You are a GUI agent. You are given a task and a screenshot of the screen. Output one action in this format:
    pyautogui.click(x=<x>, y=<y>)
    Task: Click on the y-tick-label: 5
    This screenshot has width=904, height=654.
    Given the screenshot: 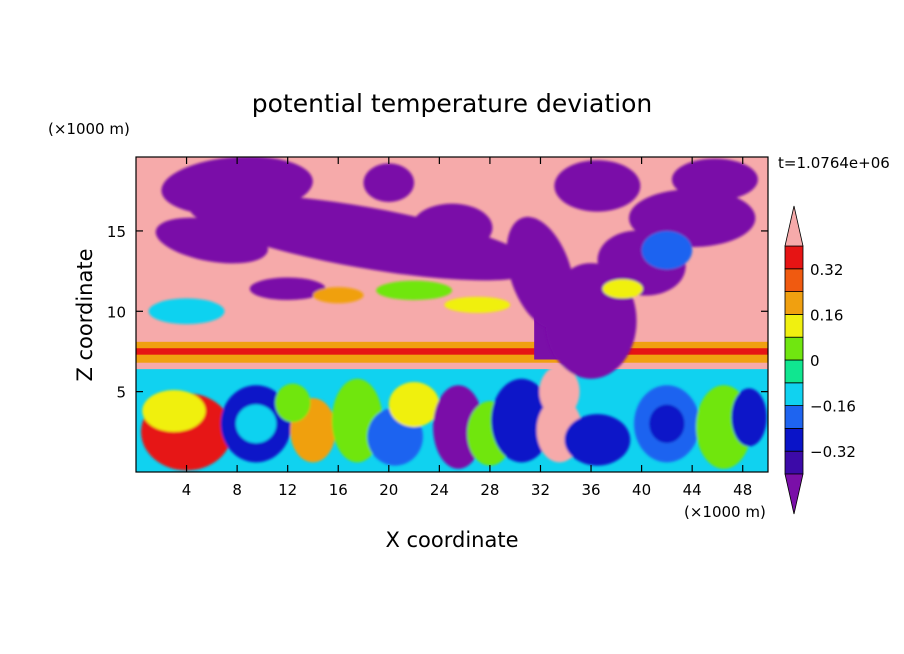 What is the action you would take?
    pyautogui.click(x=121, y=393)
    